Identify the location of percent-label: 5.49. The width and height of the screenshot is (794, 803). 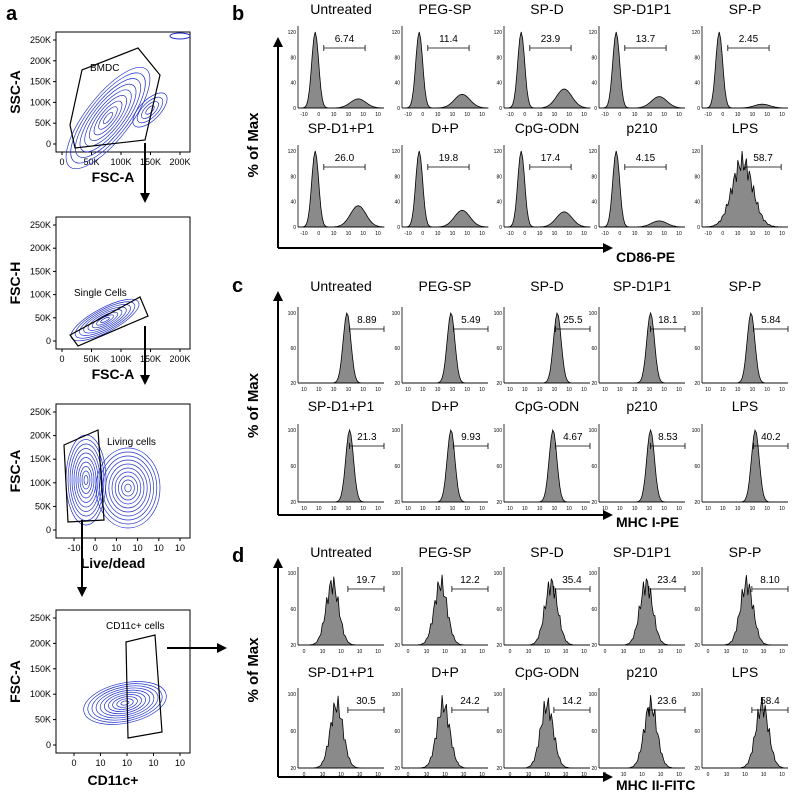
(471, 320).